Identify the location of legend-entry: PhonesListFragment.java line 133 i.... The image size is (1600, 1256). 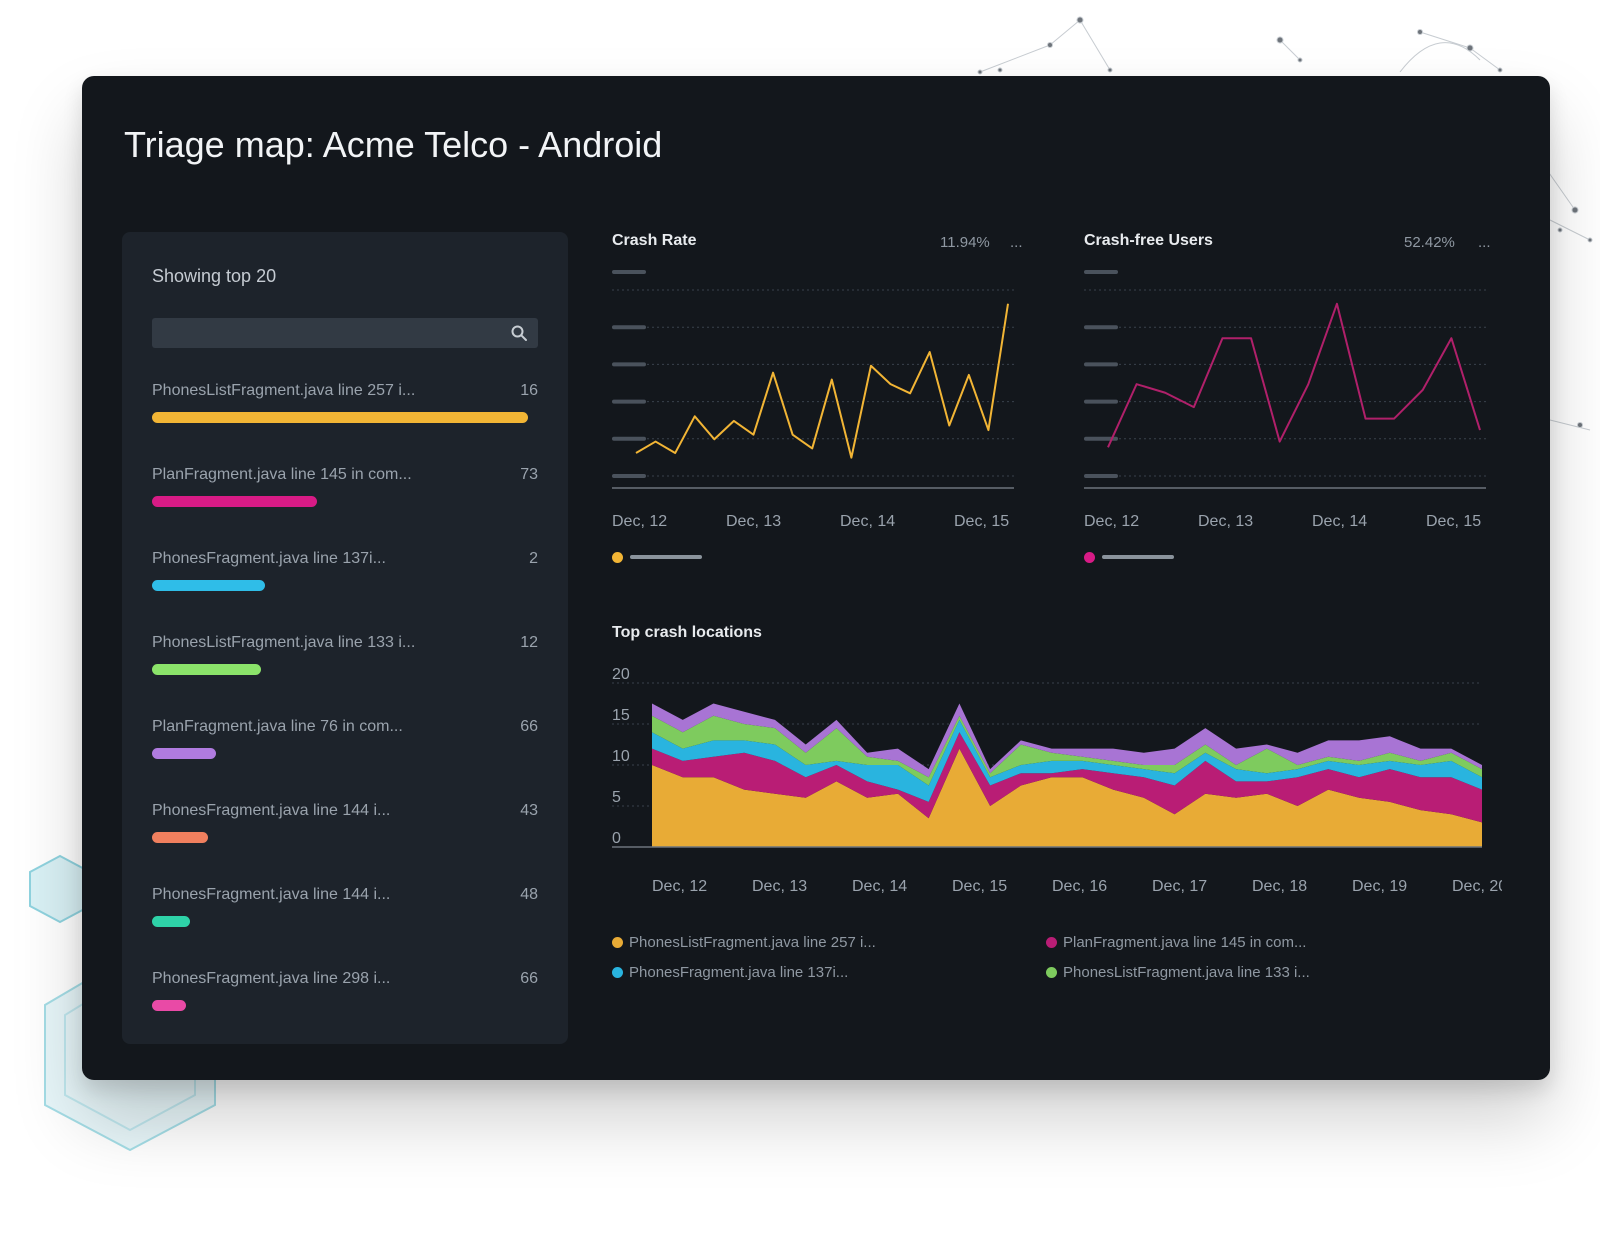
(1178, 972).